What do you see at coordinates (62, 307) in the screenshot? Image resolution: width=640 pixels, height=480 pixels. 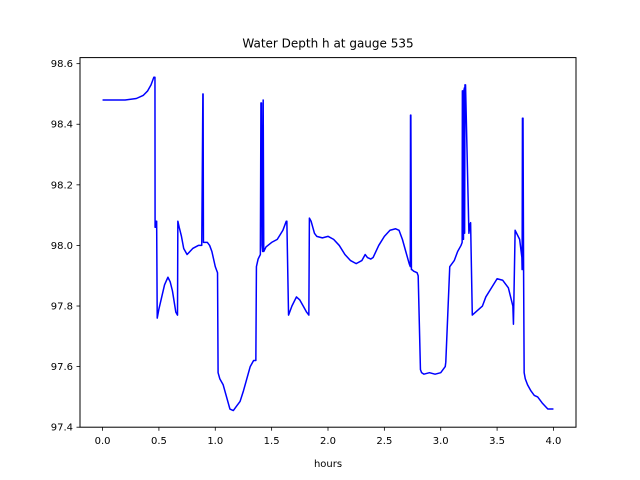 I see `y-tick-label: 97.8` at bounding box center [62, 307].